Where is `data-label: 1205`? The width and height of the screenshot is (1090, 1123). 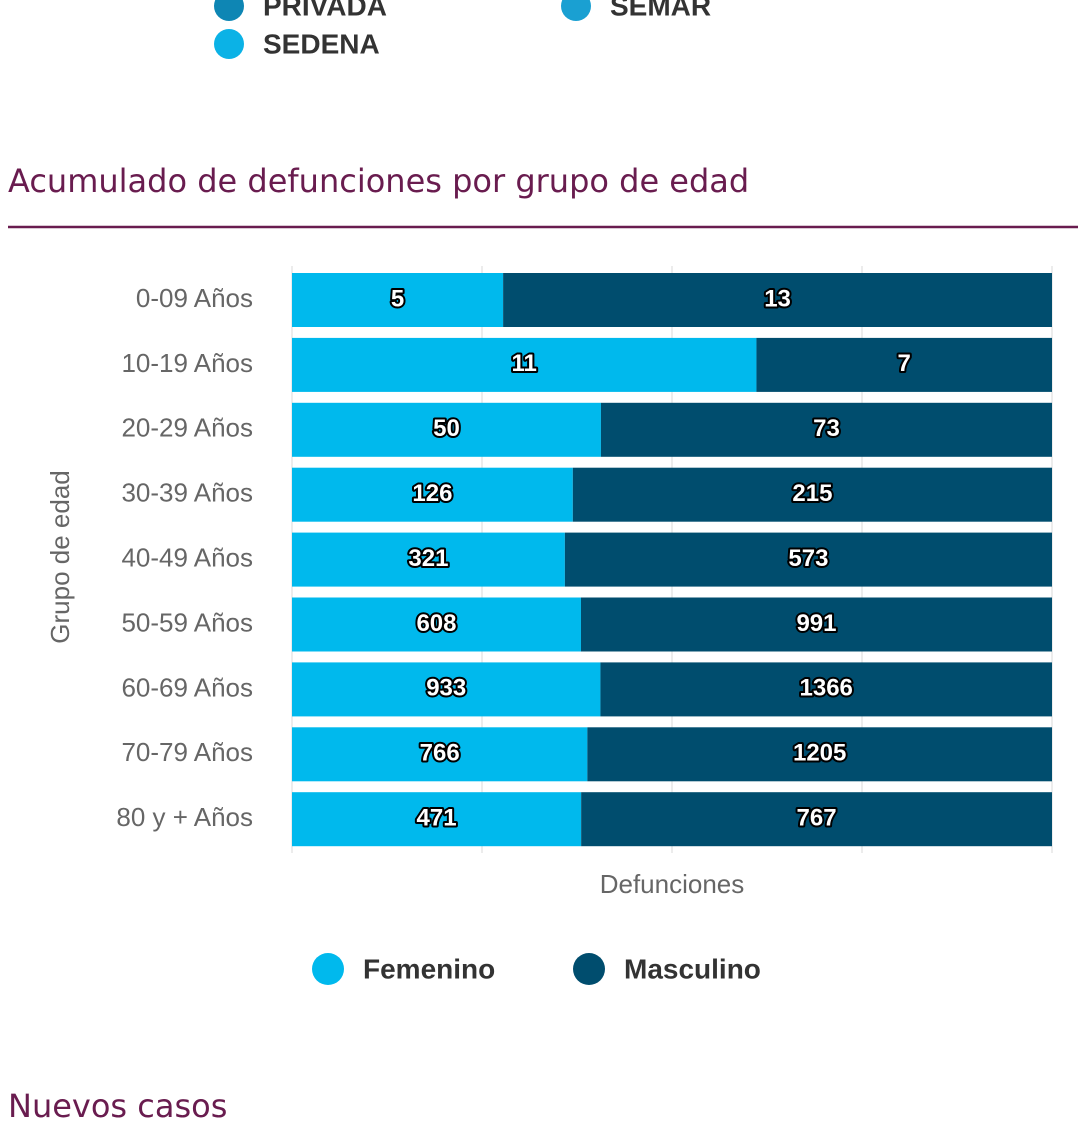 data-label: 1205 is located at coordinates (819, 753).